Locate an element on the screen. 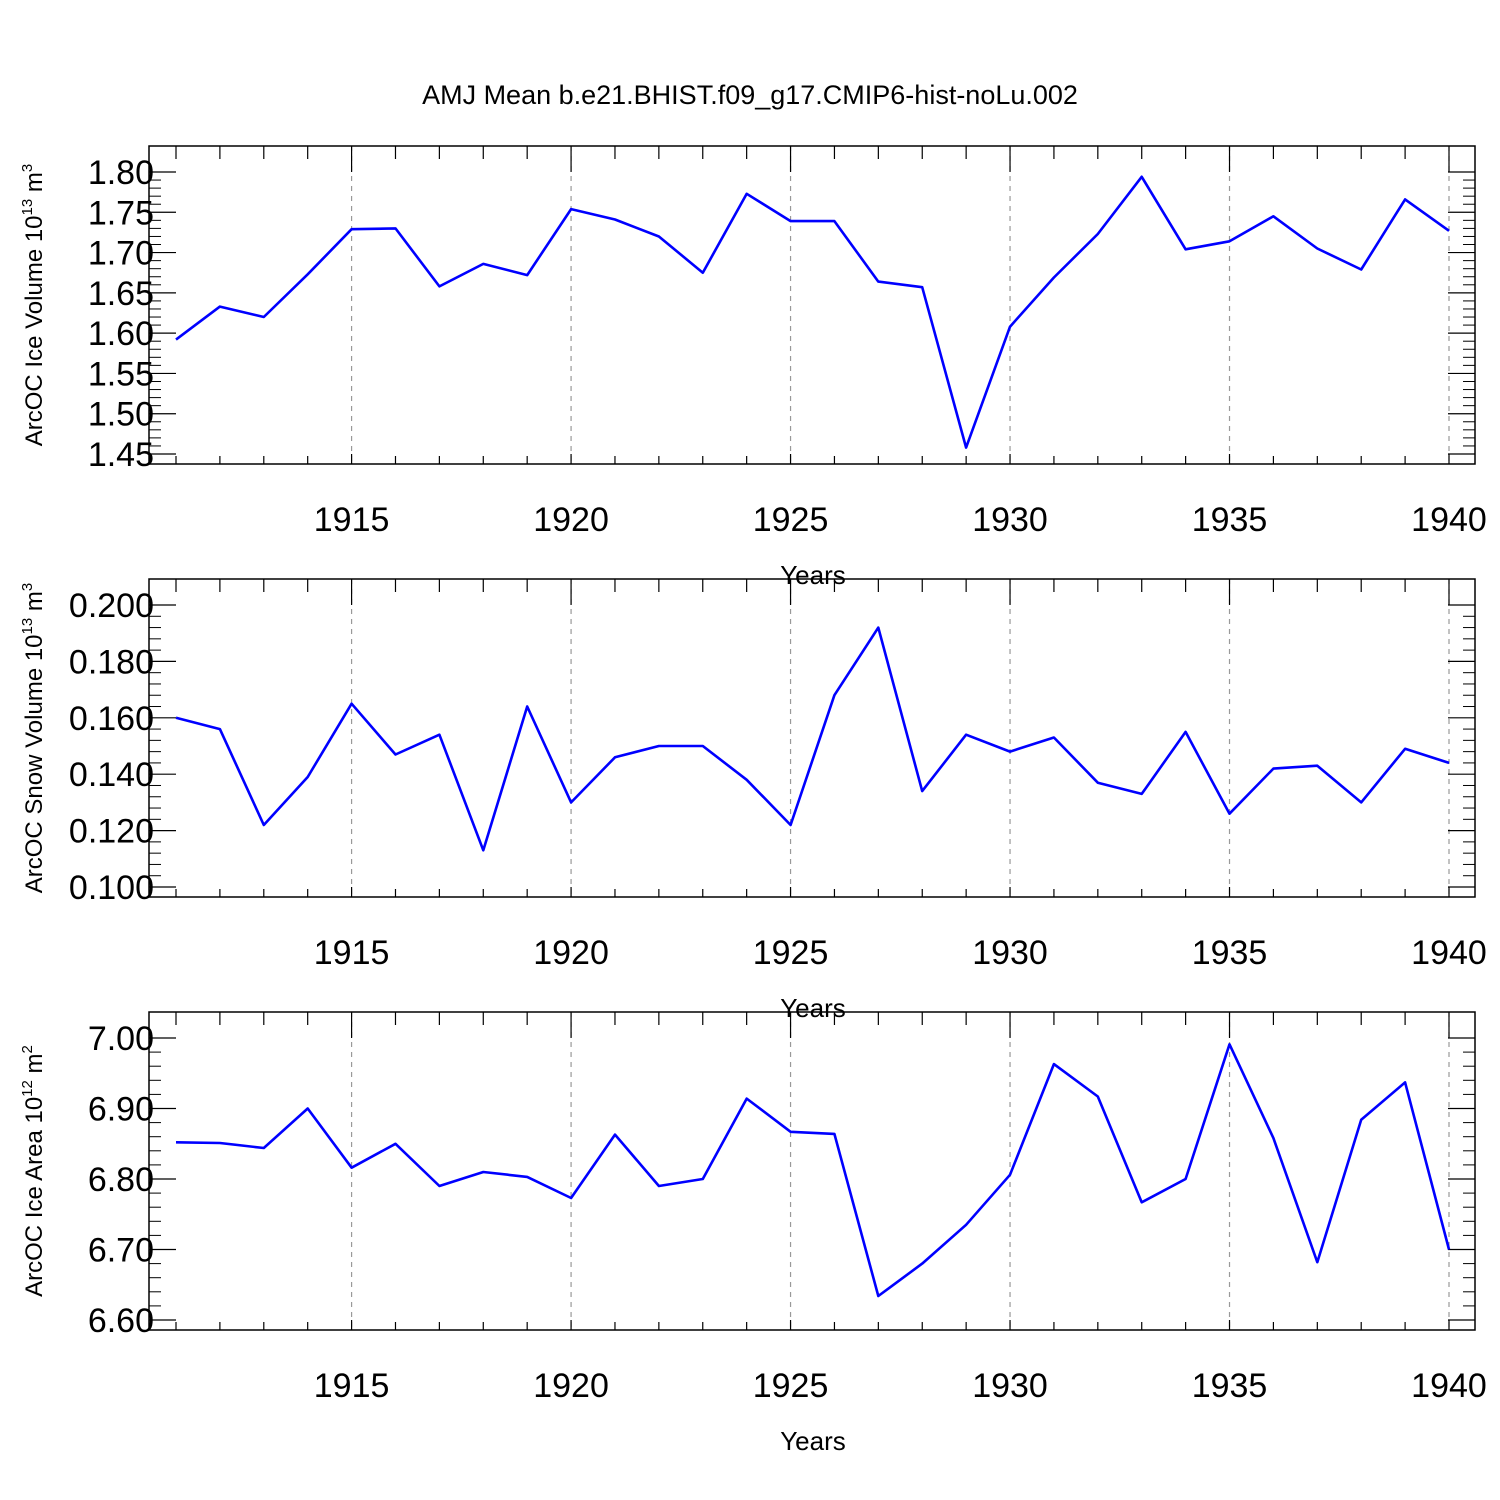 This screenshot has width=1500, height=1500. y-tick-label: 0.140 is located at coordinates (111, 775).